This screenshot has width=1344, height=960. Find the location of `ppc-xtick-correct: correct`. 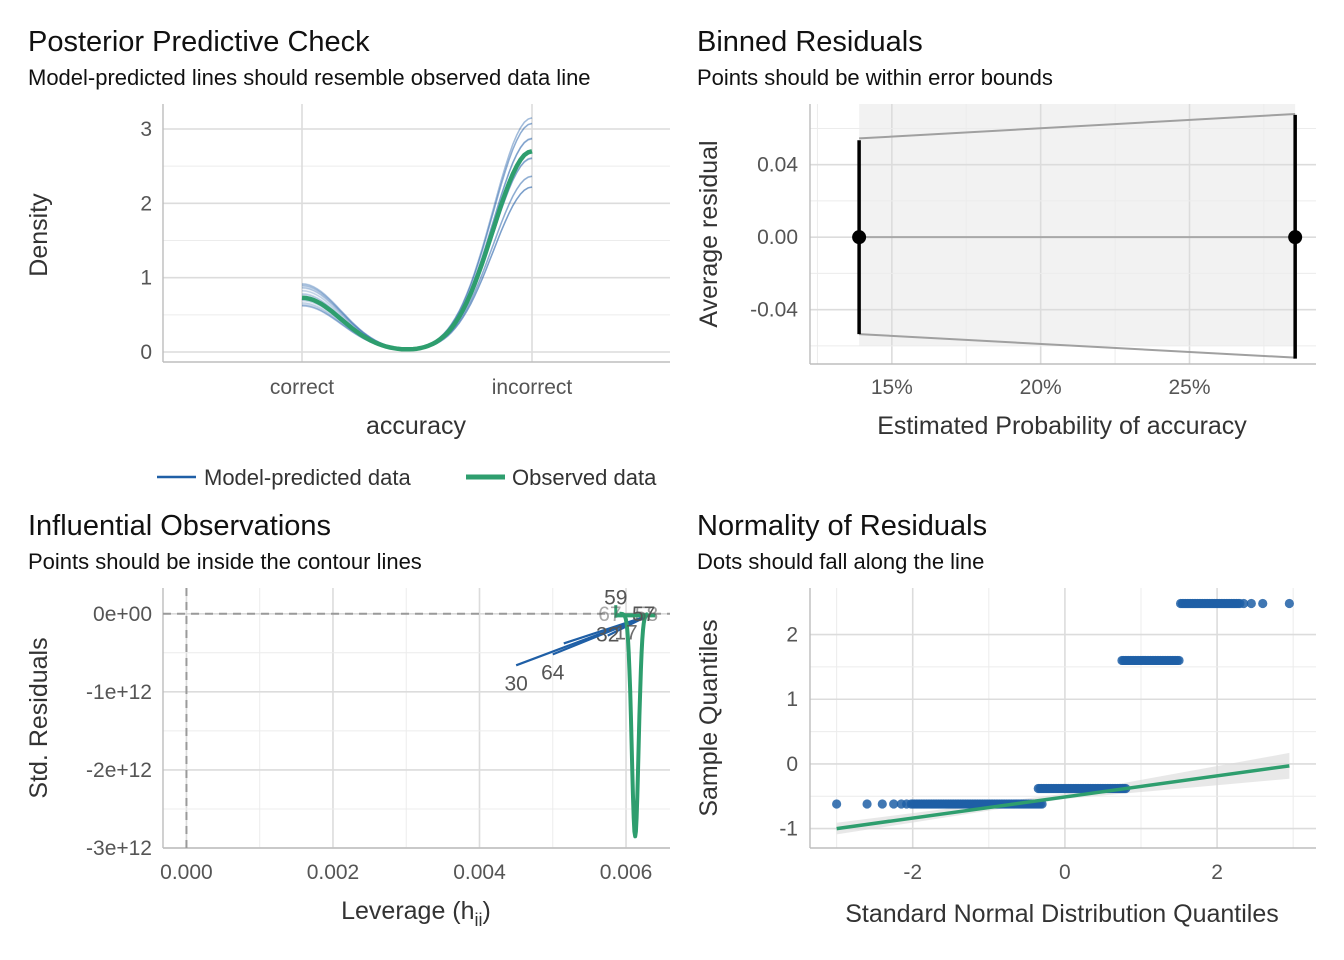

ppc-xtick-correct: correct is located at coordinates (302, 387).